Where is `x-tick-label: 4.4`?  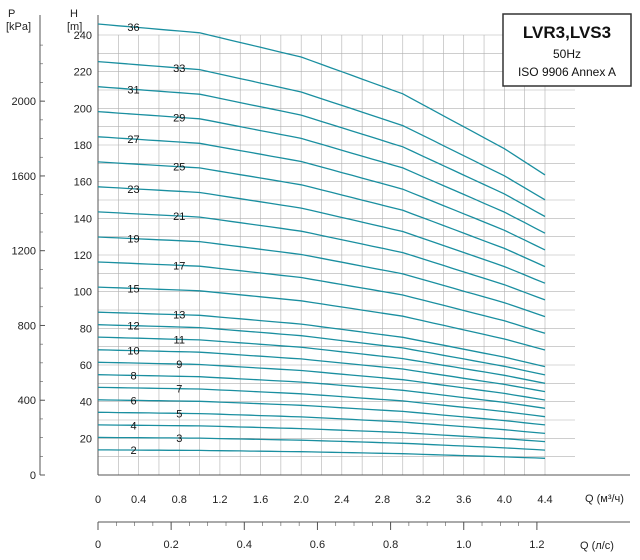
x-tick-label: 4.4 is located at coordinates (544, 500).